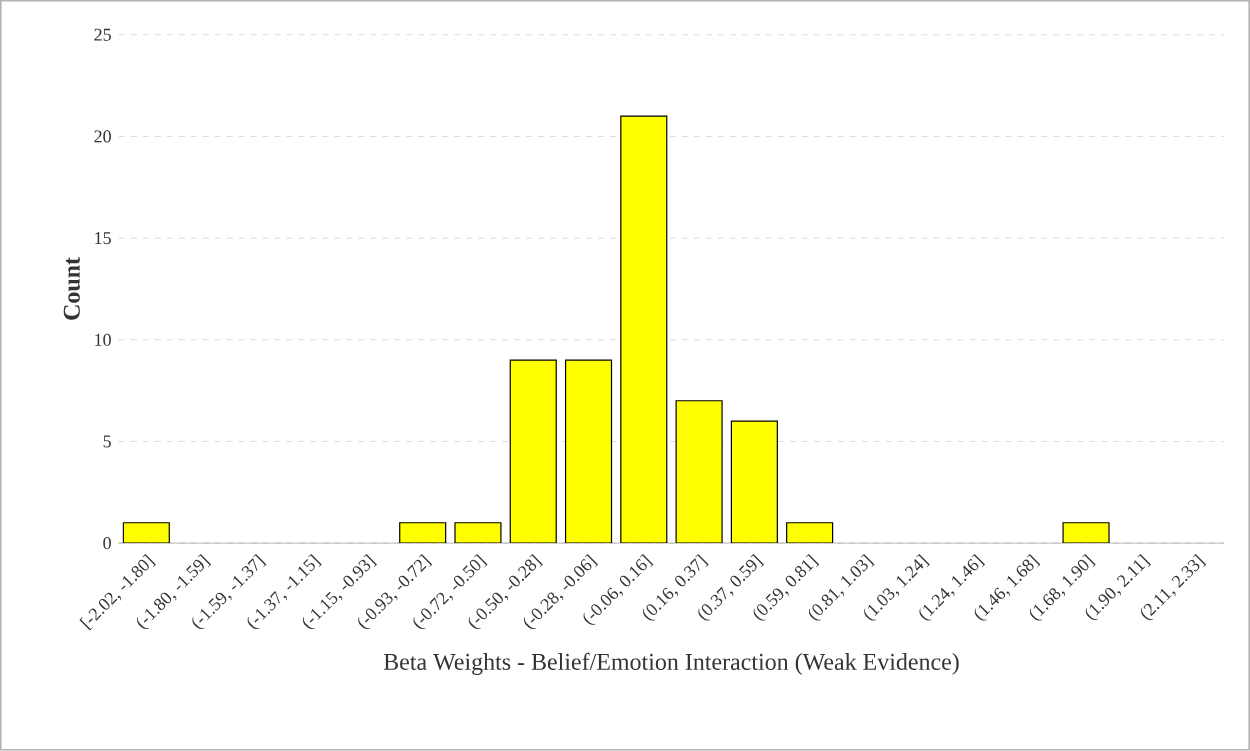 The height and width of the screenshot is (751, 1250). Describe the element at coordinates (103, 340) in the screenshot. I see `y-tick-label: 10` at that location.